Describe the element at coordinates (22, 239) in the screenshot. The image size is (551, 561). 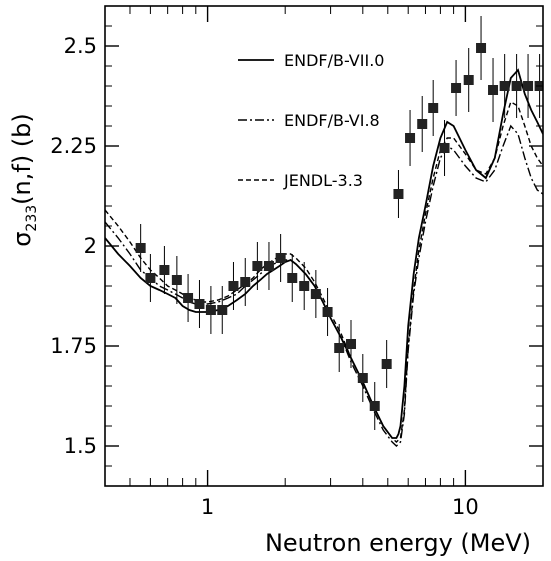
I see `y-axis-label-symbol: σ` at that location.